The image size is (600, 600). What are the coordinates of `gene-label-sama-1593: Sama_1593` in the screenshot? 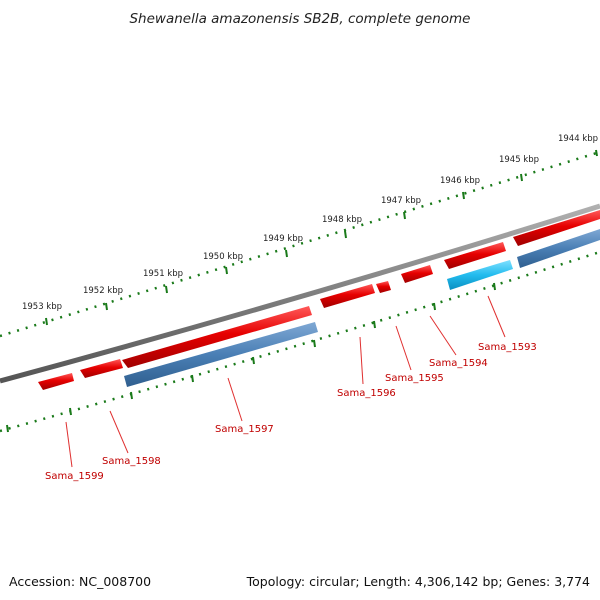 It's located at (507, 347).